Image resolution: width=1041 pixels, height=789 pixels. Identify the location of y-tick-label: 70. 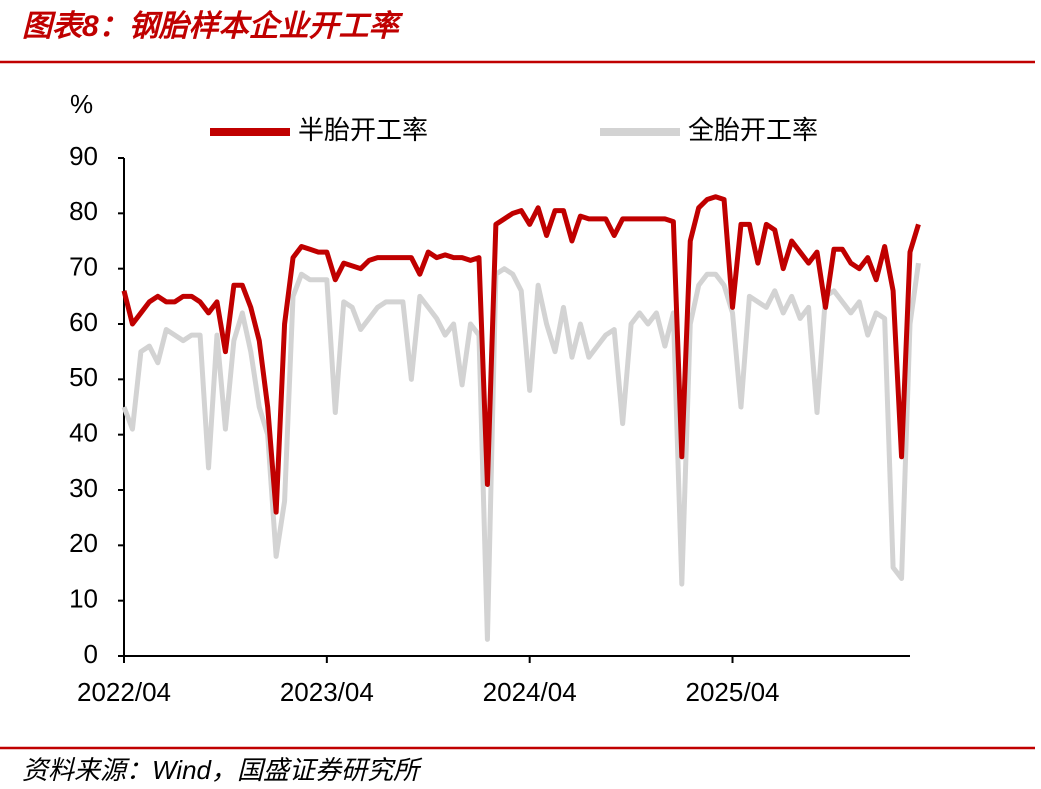
(83, 267).